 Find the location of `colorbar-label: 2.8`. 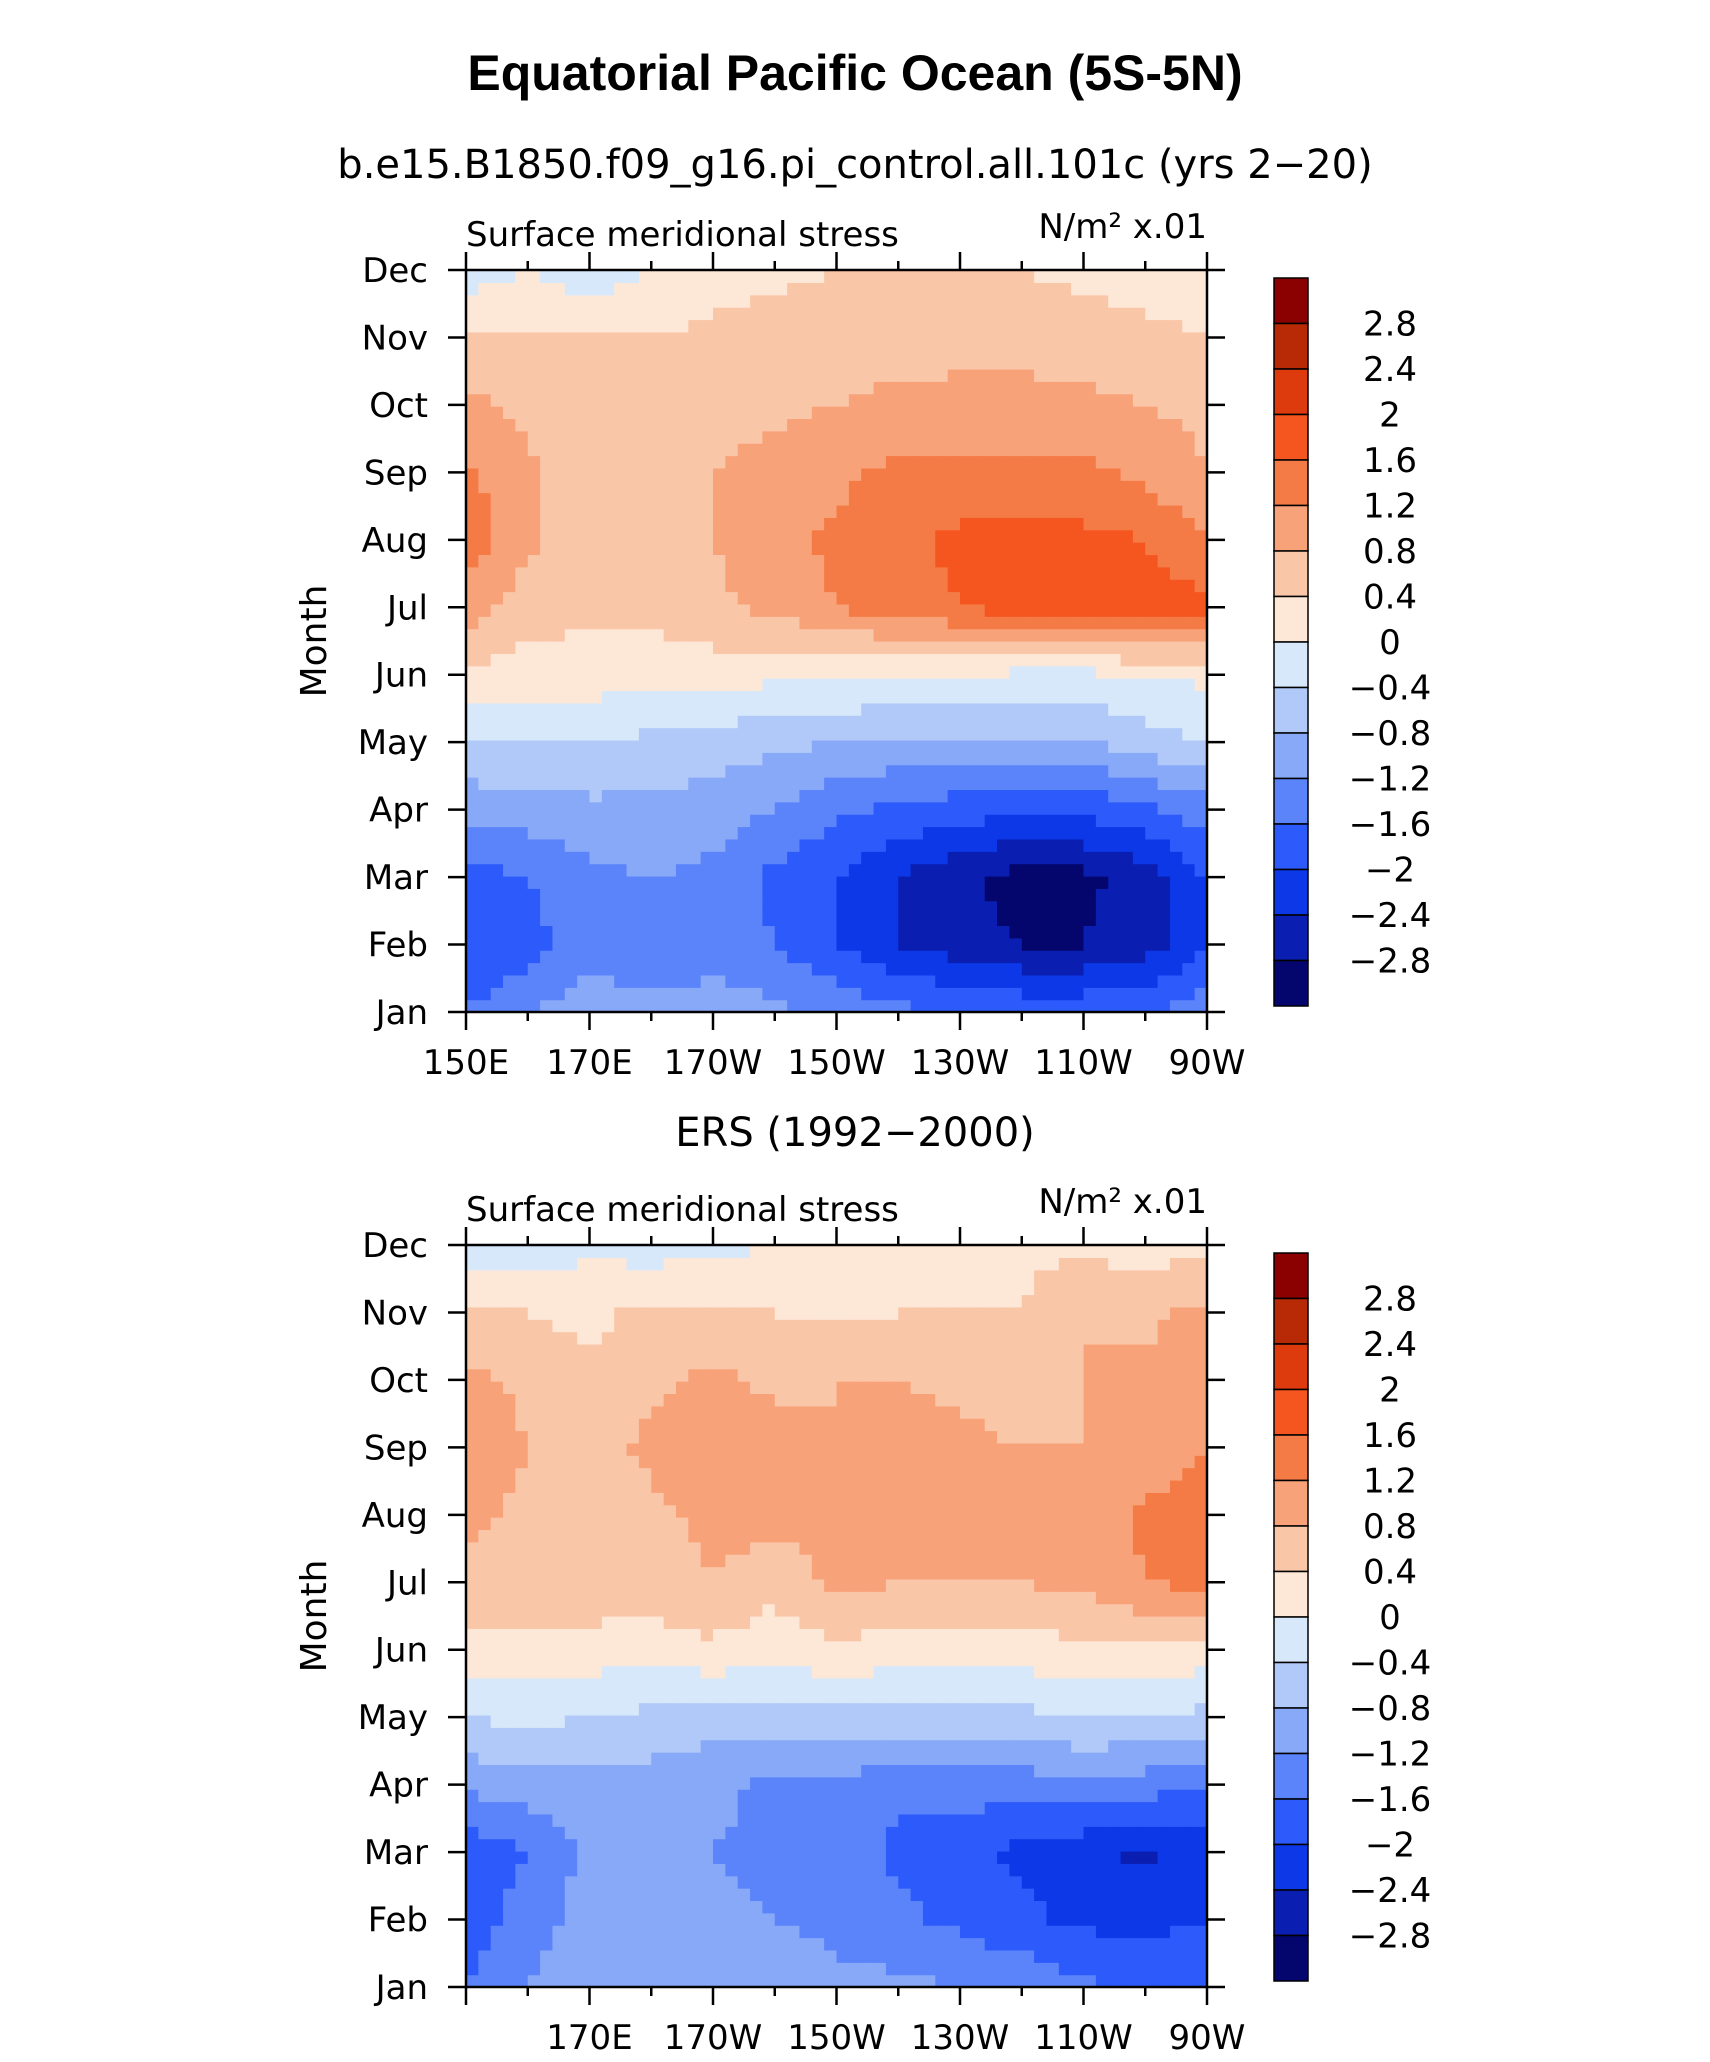

colorbar-label: 2.8 is located at coordinates (1390, 325).